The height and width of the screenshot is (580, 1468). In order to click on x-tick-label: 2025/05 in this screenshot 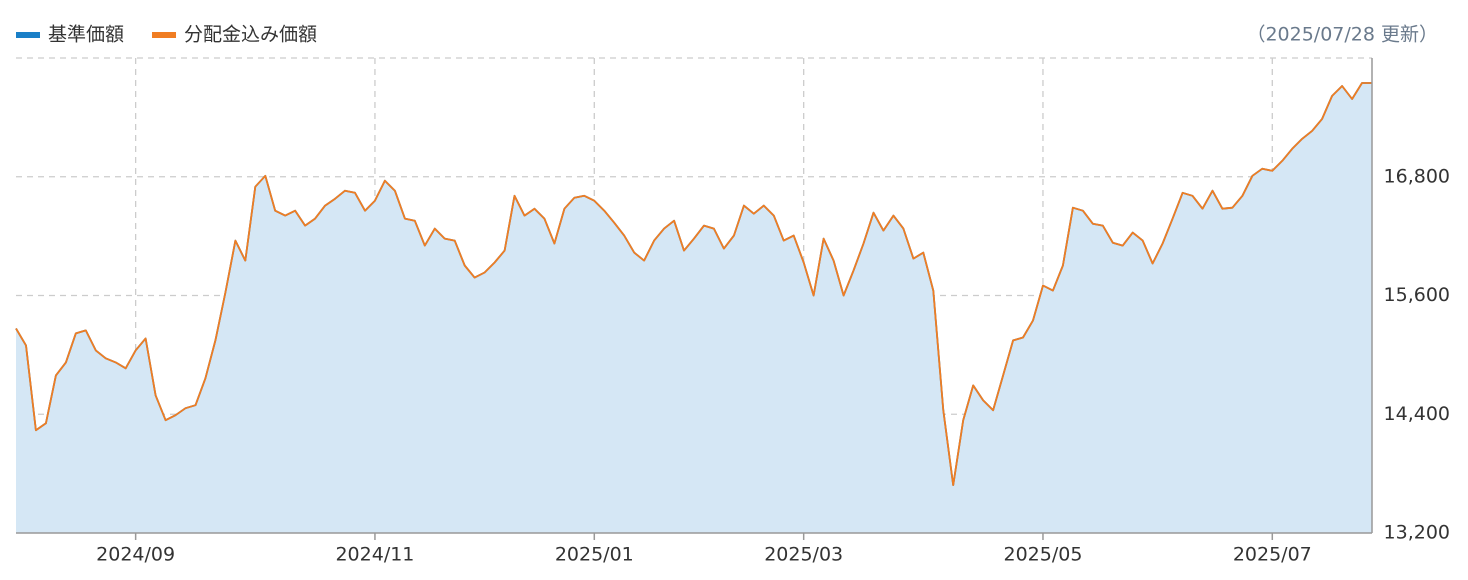, I will do `click(1043, 555)`.